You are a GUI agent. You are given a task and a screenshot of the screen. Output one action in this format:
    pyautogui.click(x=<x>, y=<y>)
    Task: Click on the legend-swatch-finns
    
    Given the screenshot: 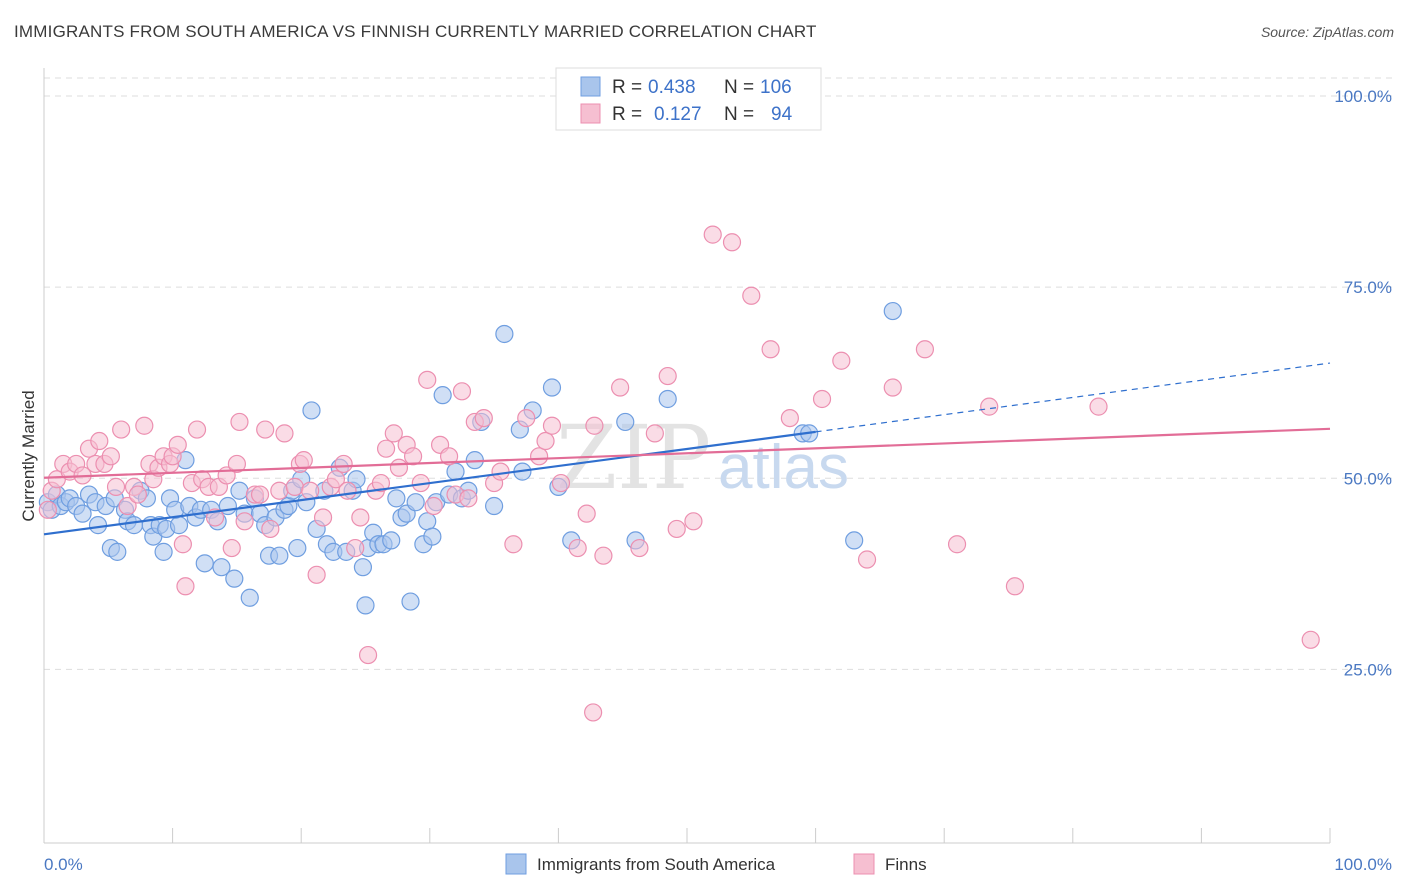 What is the action you would take?
    pyautogui.click(x=864, y=864)
    